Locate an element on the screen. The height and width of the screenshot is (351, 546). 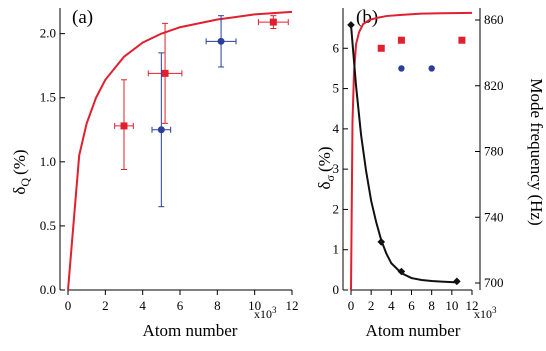
panel-b-y-tick-label-right: 820 is located at coordinates (494, 85).